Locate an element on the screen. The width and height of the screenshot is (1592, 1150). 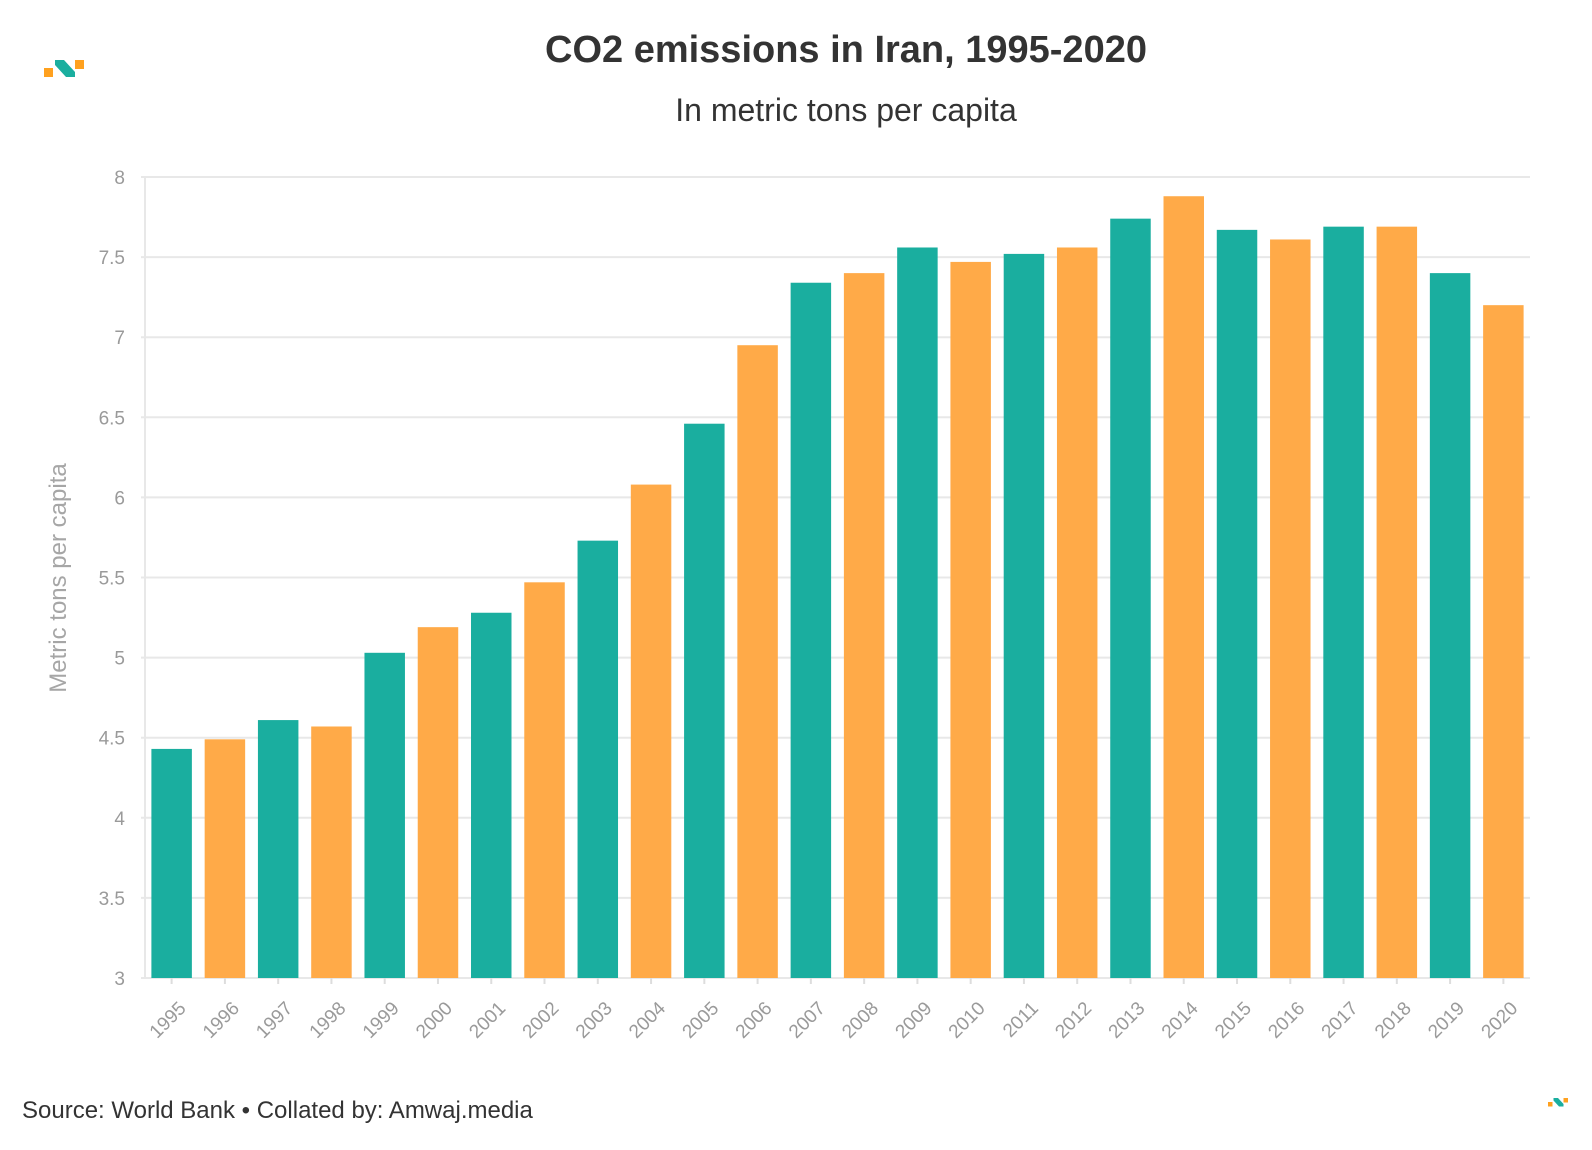
x-tick-label: 2009 is located at coordinates (914, 1020).